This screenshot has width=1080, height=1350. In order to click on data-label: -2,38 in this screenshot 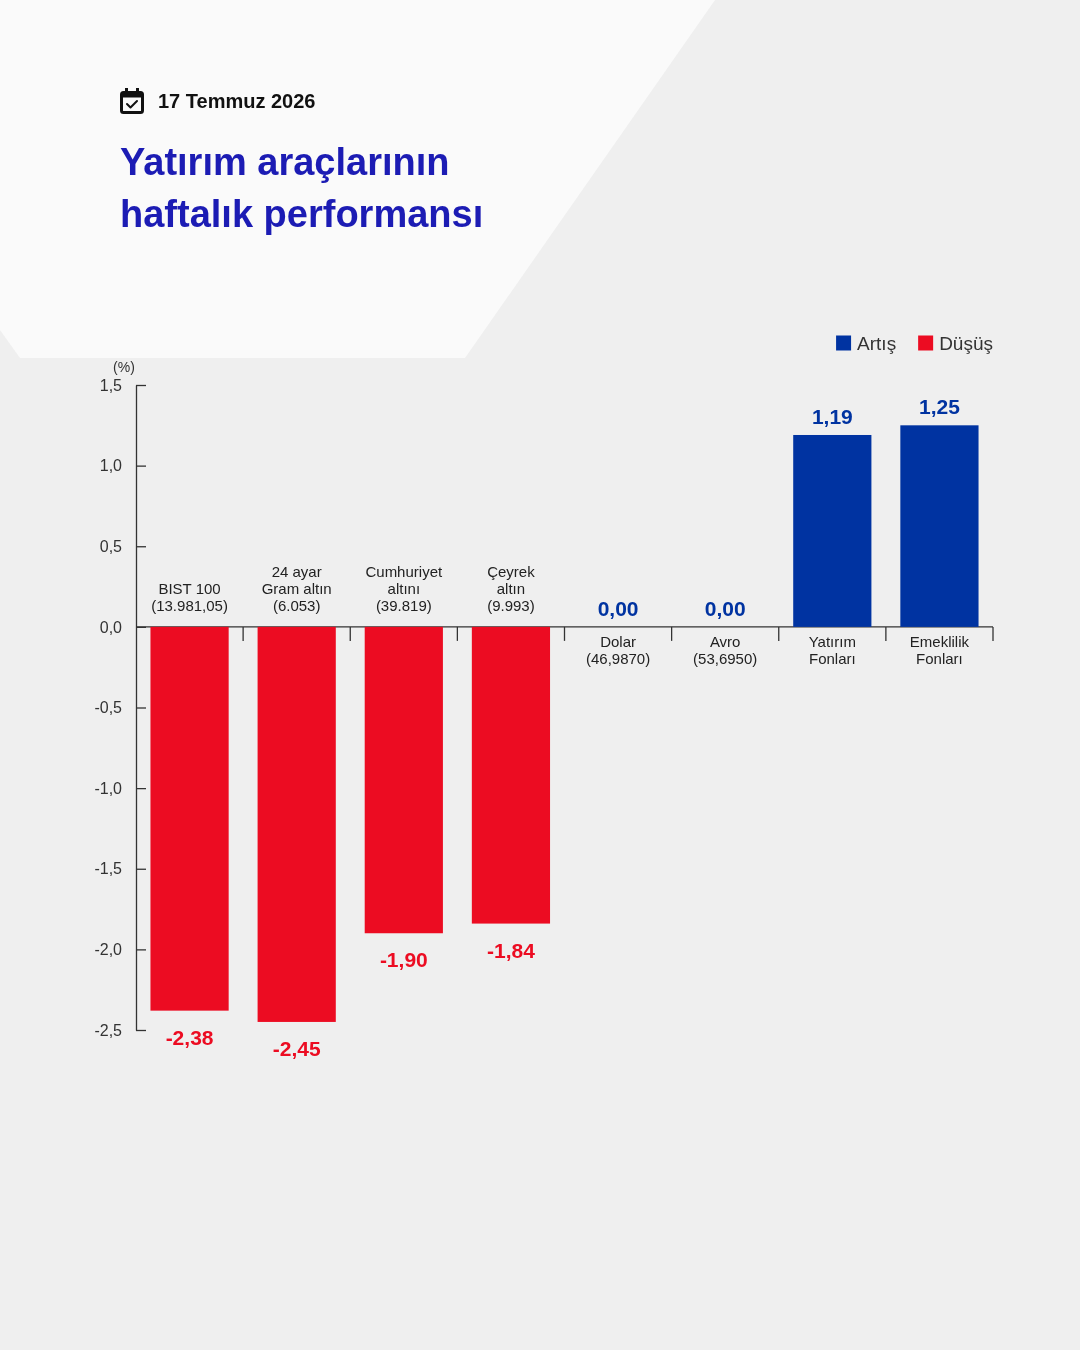, I will do `click(189, 1037)`.